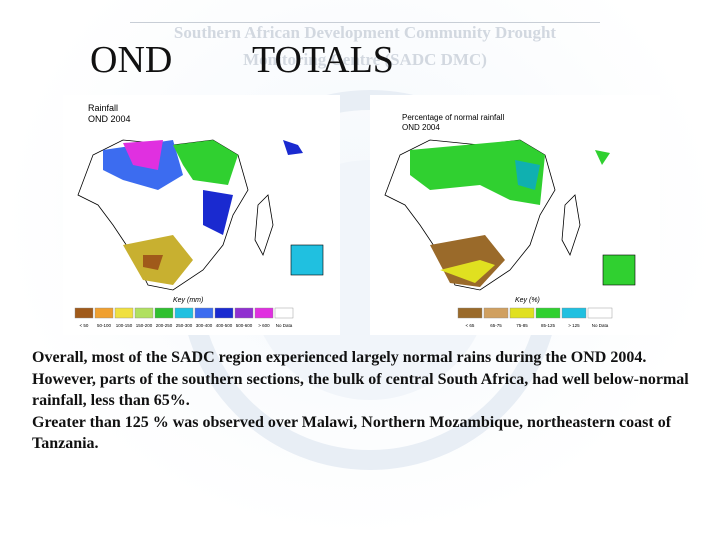 The height and width of the screenshot is (540, 720). I want to click on legend-label: 250-300, so click(184, 325).